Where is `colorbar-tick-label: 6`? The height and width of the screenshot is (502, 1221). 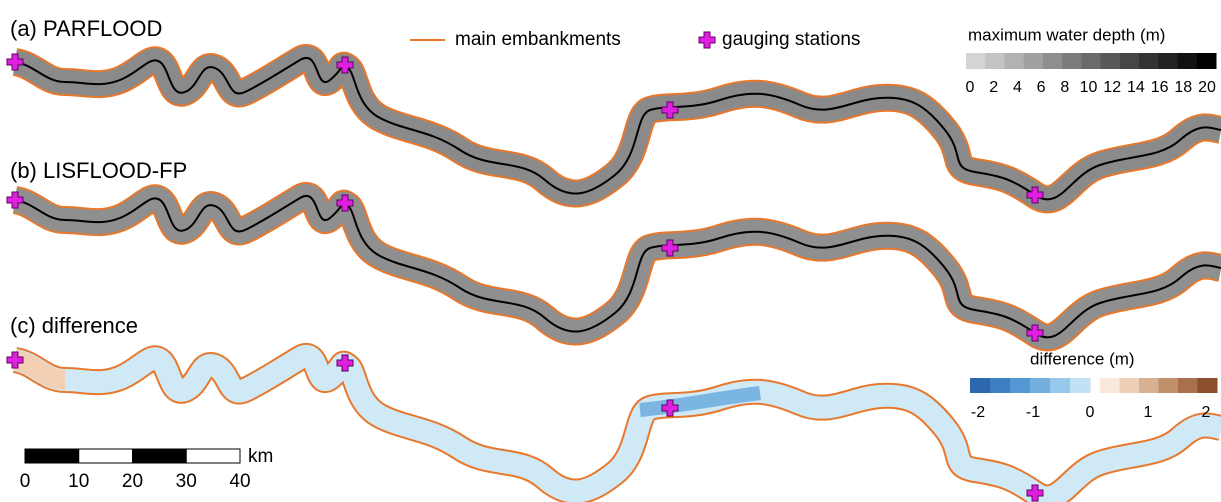
colorbar-tick-label: 6 is located at coordinates (1041, 87).